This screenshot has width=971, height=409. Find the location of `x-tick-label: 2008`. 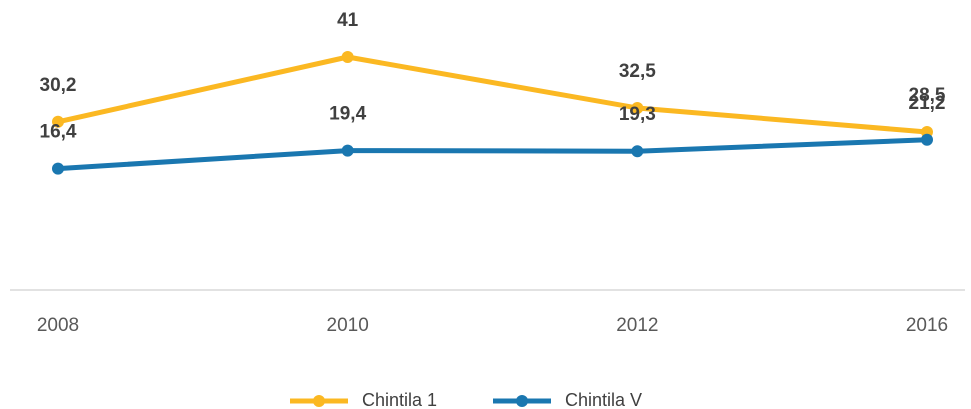

x-tick-label: 2008 is located at coordinates (58, 325).